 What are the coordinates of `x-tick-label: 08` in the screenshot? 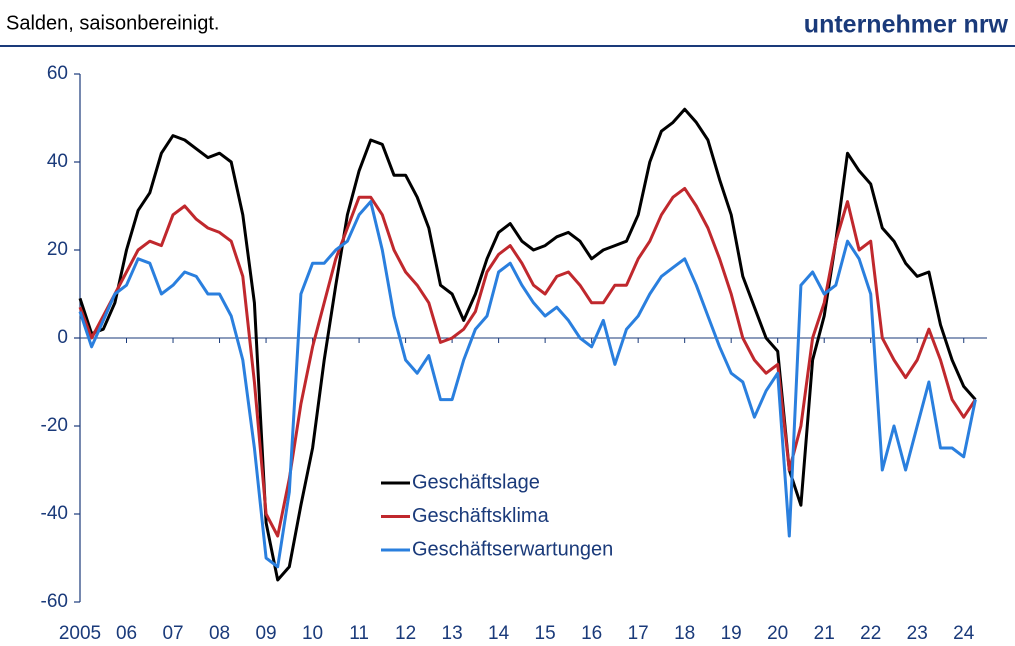 It's located at (219, 633).